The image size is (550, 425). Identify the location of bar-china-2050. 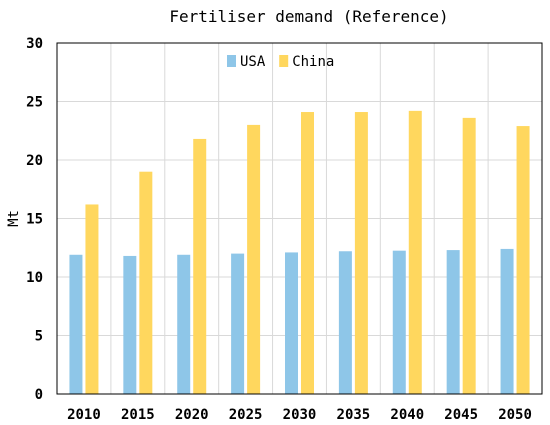
(523, 260).